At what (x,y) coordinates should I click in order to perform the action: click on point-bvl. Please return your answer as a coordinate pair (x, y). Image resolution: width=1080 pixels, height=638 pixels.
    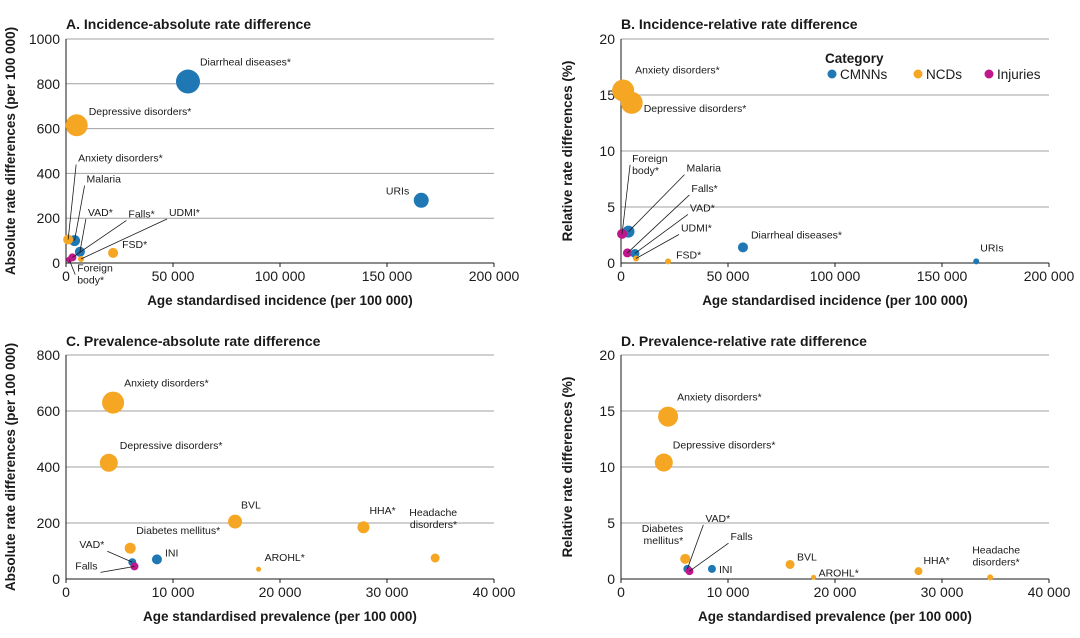
    Looking at the image, I should click on (235, 521).